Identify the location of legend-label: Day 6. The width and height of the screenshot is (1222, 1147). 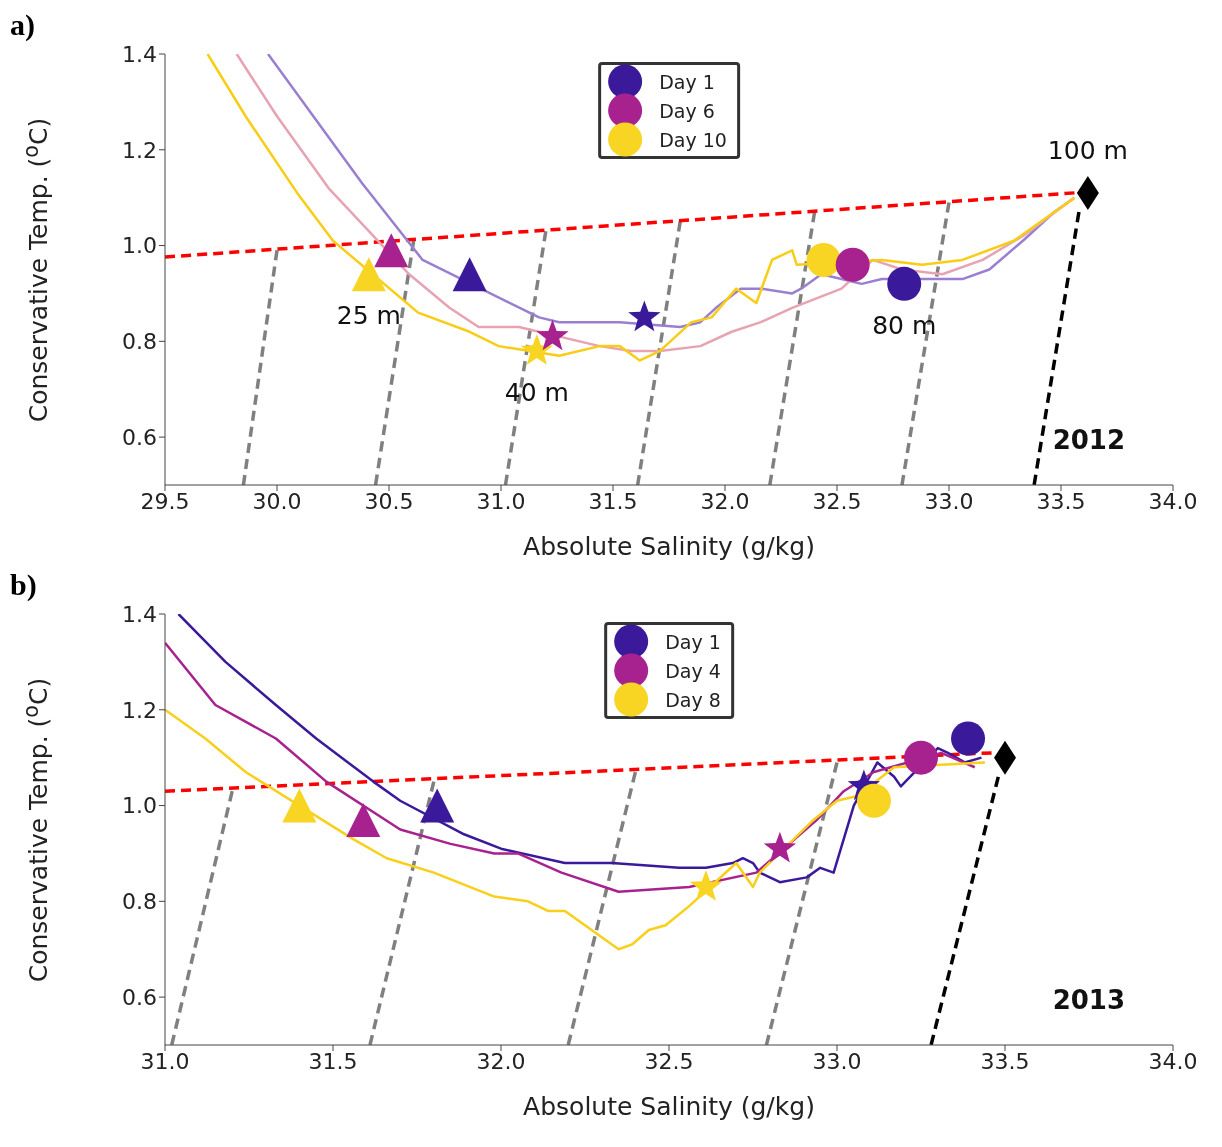
(687, 110).